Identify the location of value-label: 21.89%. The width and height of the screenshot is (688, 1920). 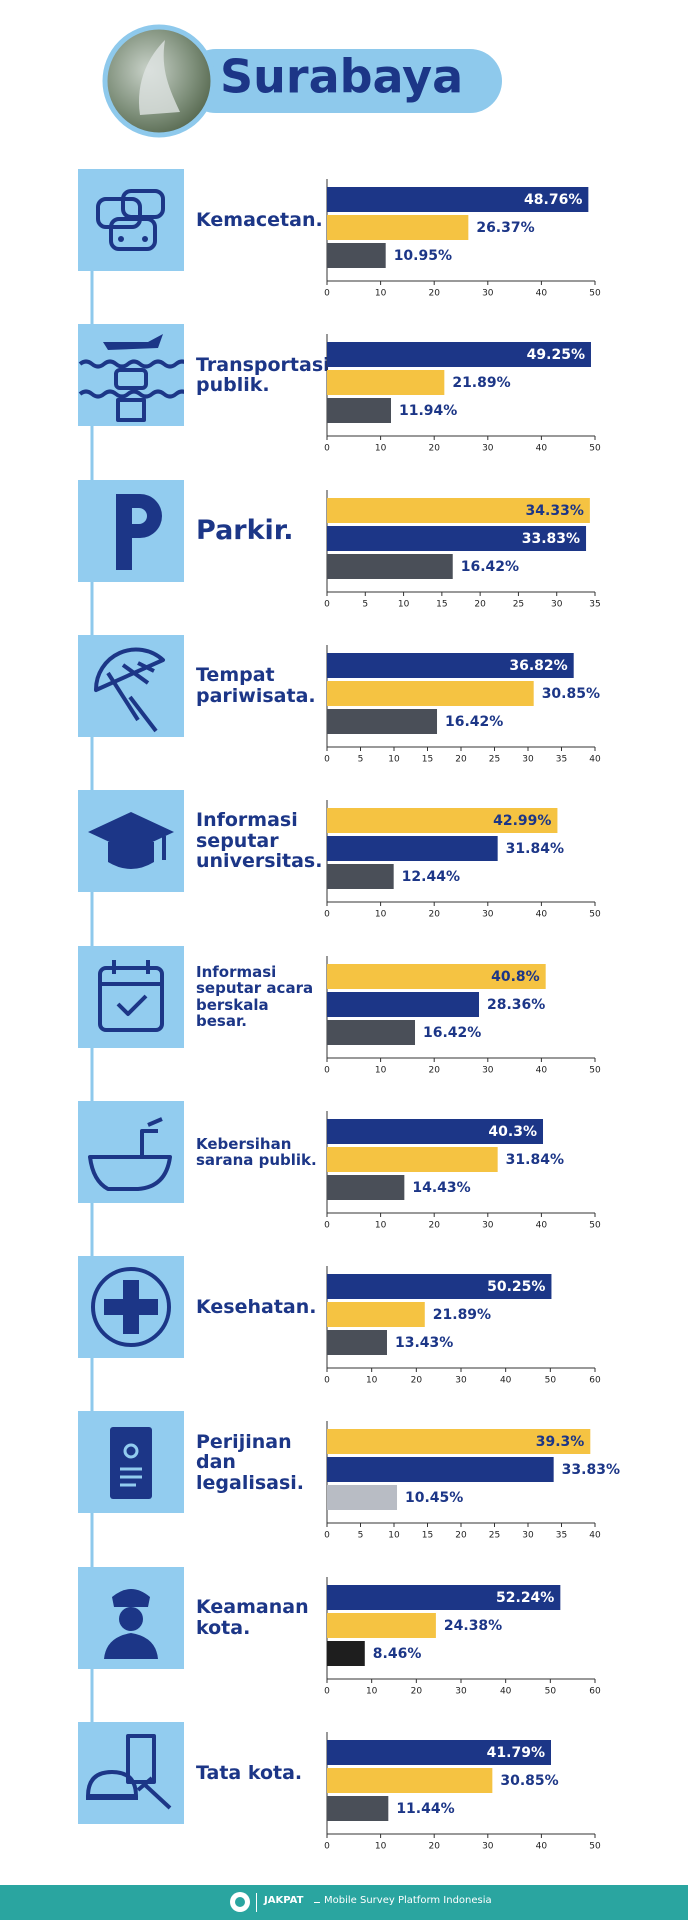
(481, 383).